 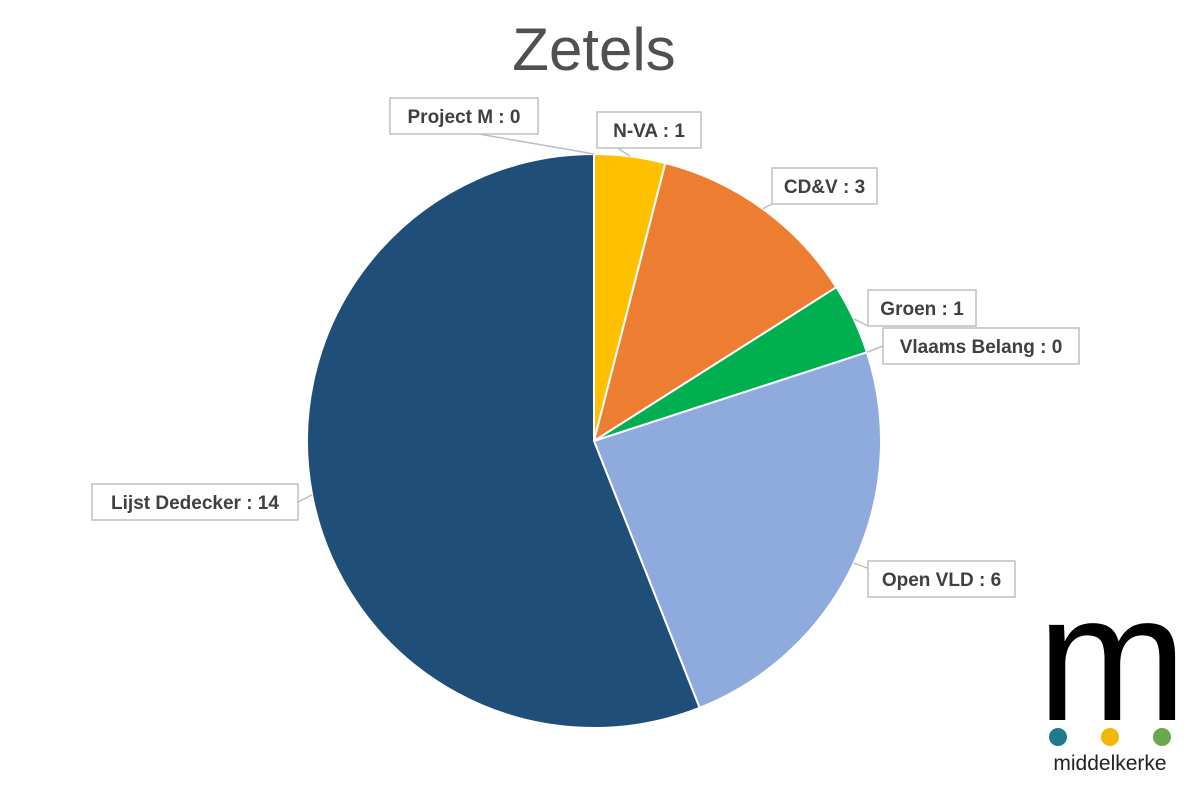 What do you see at coordinates (1110, 737) in the screenshot?
I see `logo-dot-yellow` at bounding box center [1110, 737].